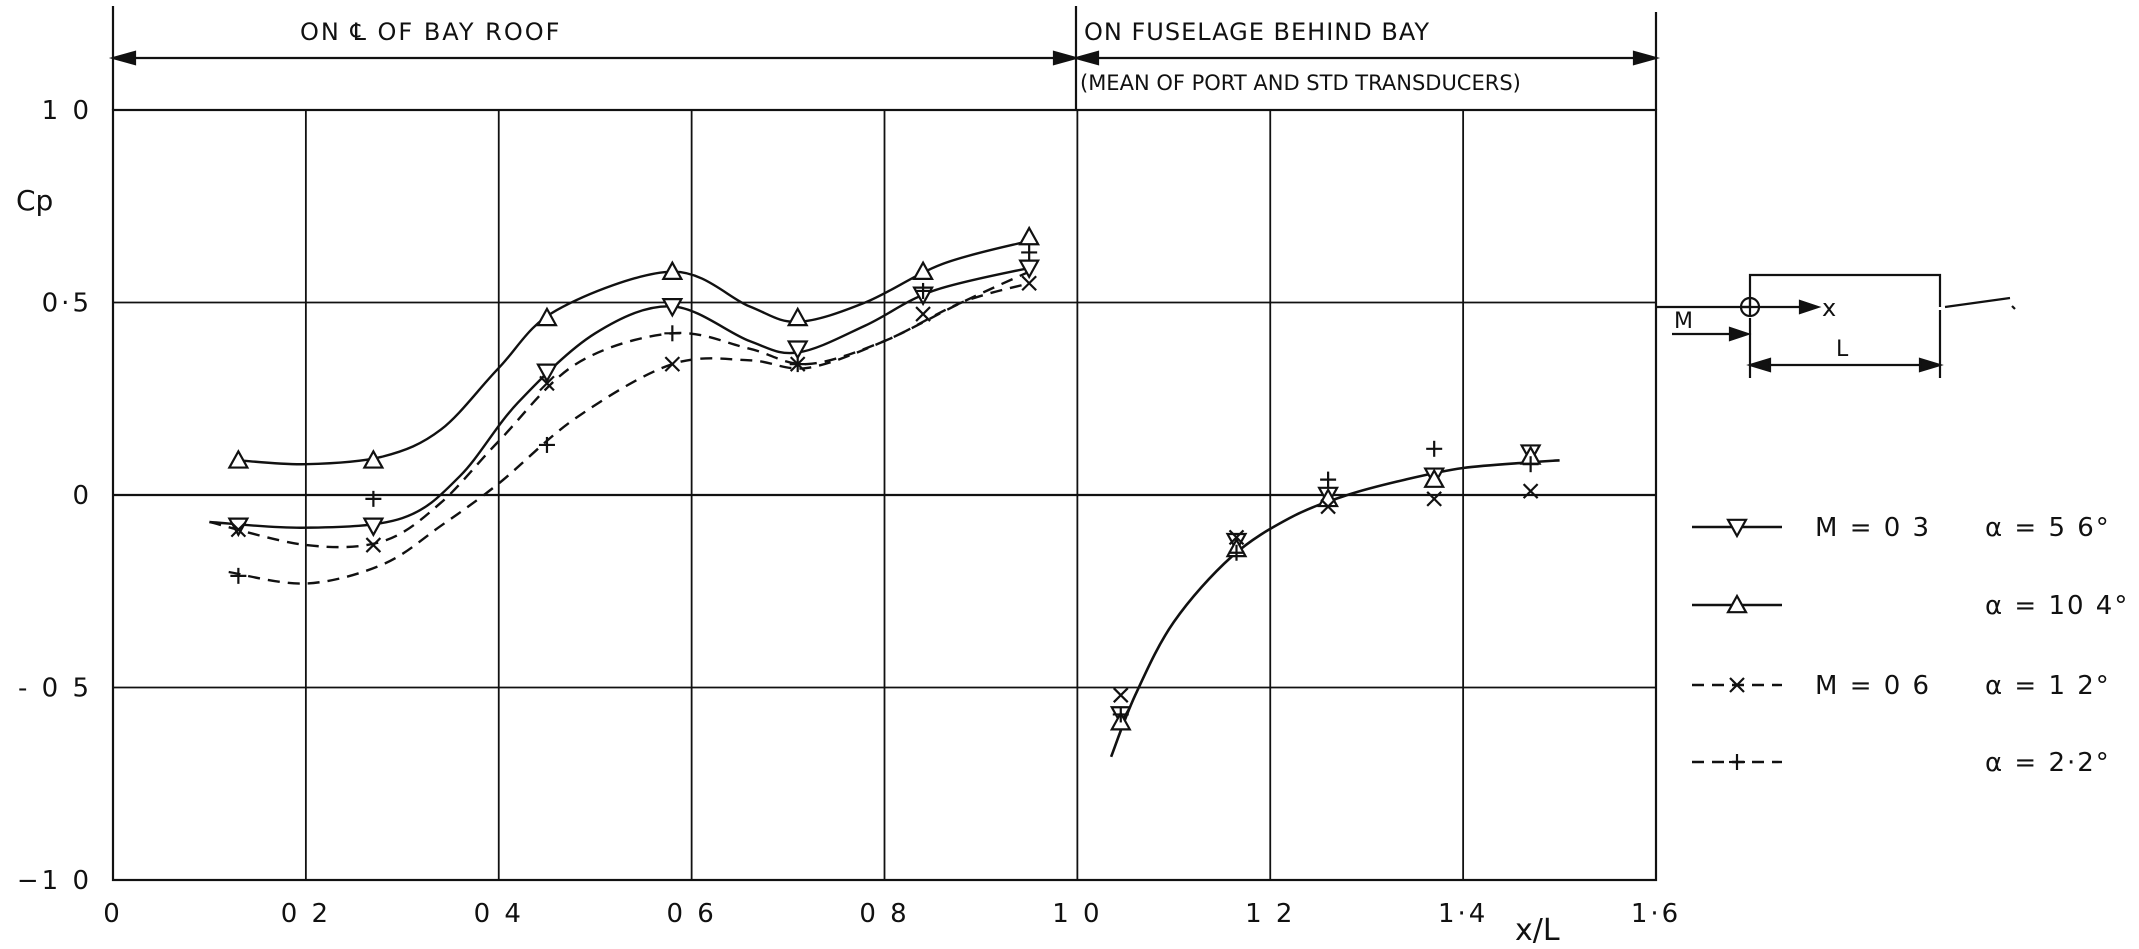 The width and height of the screenshot is (2139, 949). Describe the element at coordinates (34, 200) in the screenshot. I see `y-axis-label: Cp` at that location.